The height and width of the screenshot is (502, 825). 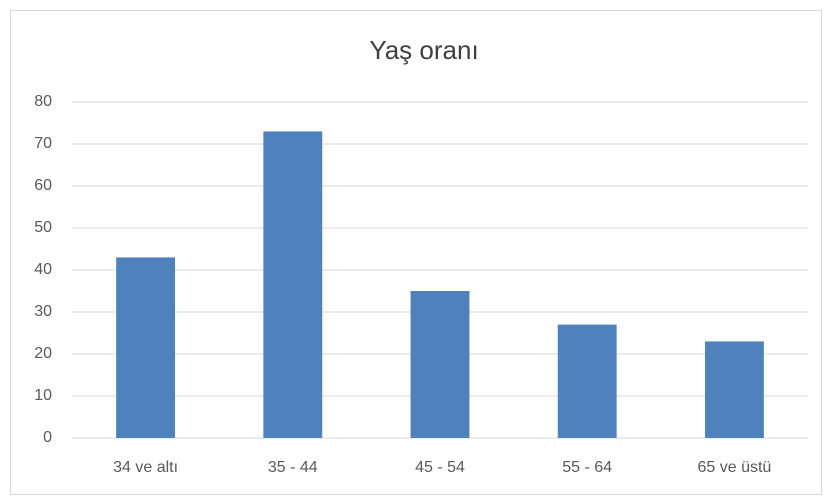 What do you see at coordinates (587, 467) in the screenshot?
I see `x-tick-label: 55 - 64` at bounding box center [587, 467].